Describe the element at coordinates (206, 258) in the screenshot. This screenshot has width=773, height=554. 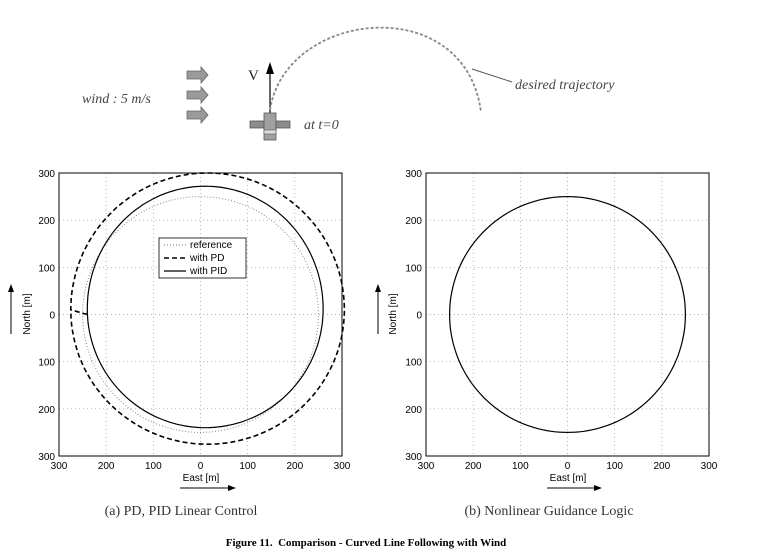
I see `legend-entry-pd: with PD` at that location.